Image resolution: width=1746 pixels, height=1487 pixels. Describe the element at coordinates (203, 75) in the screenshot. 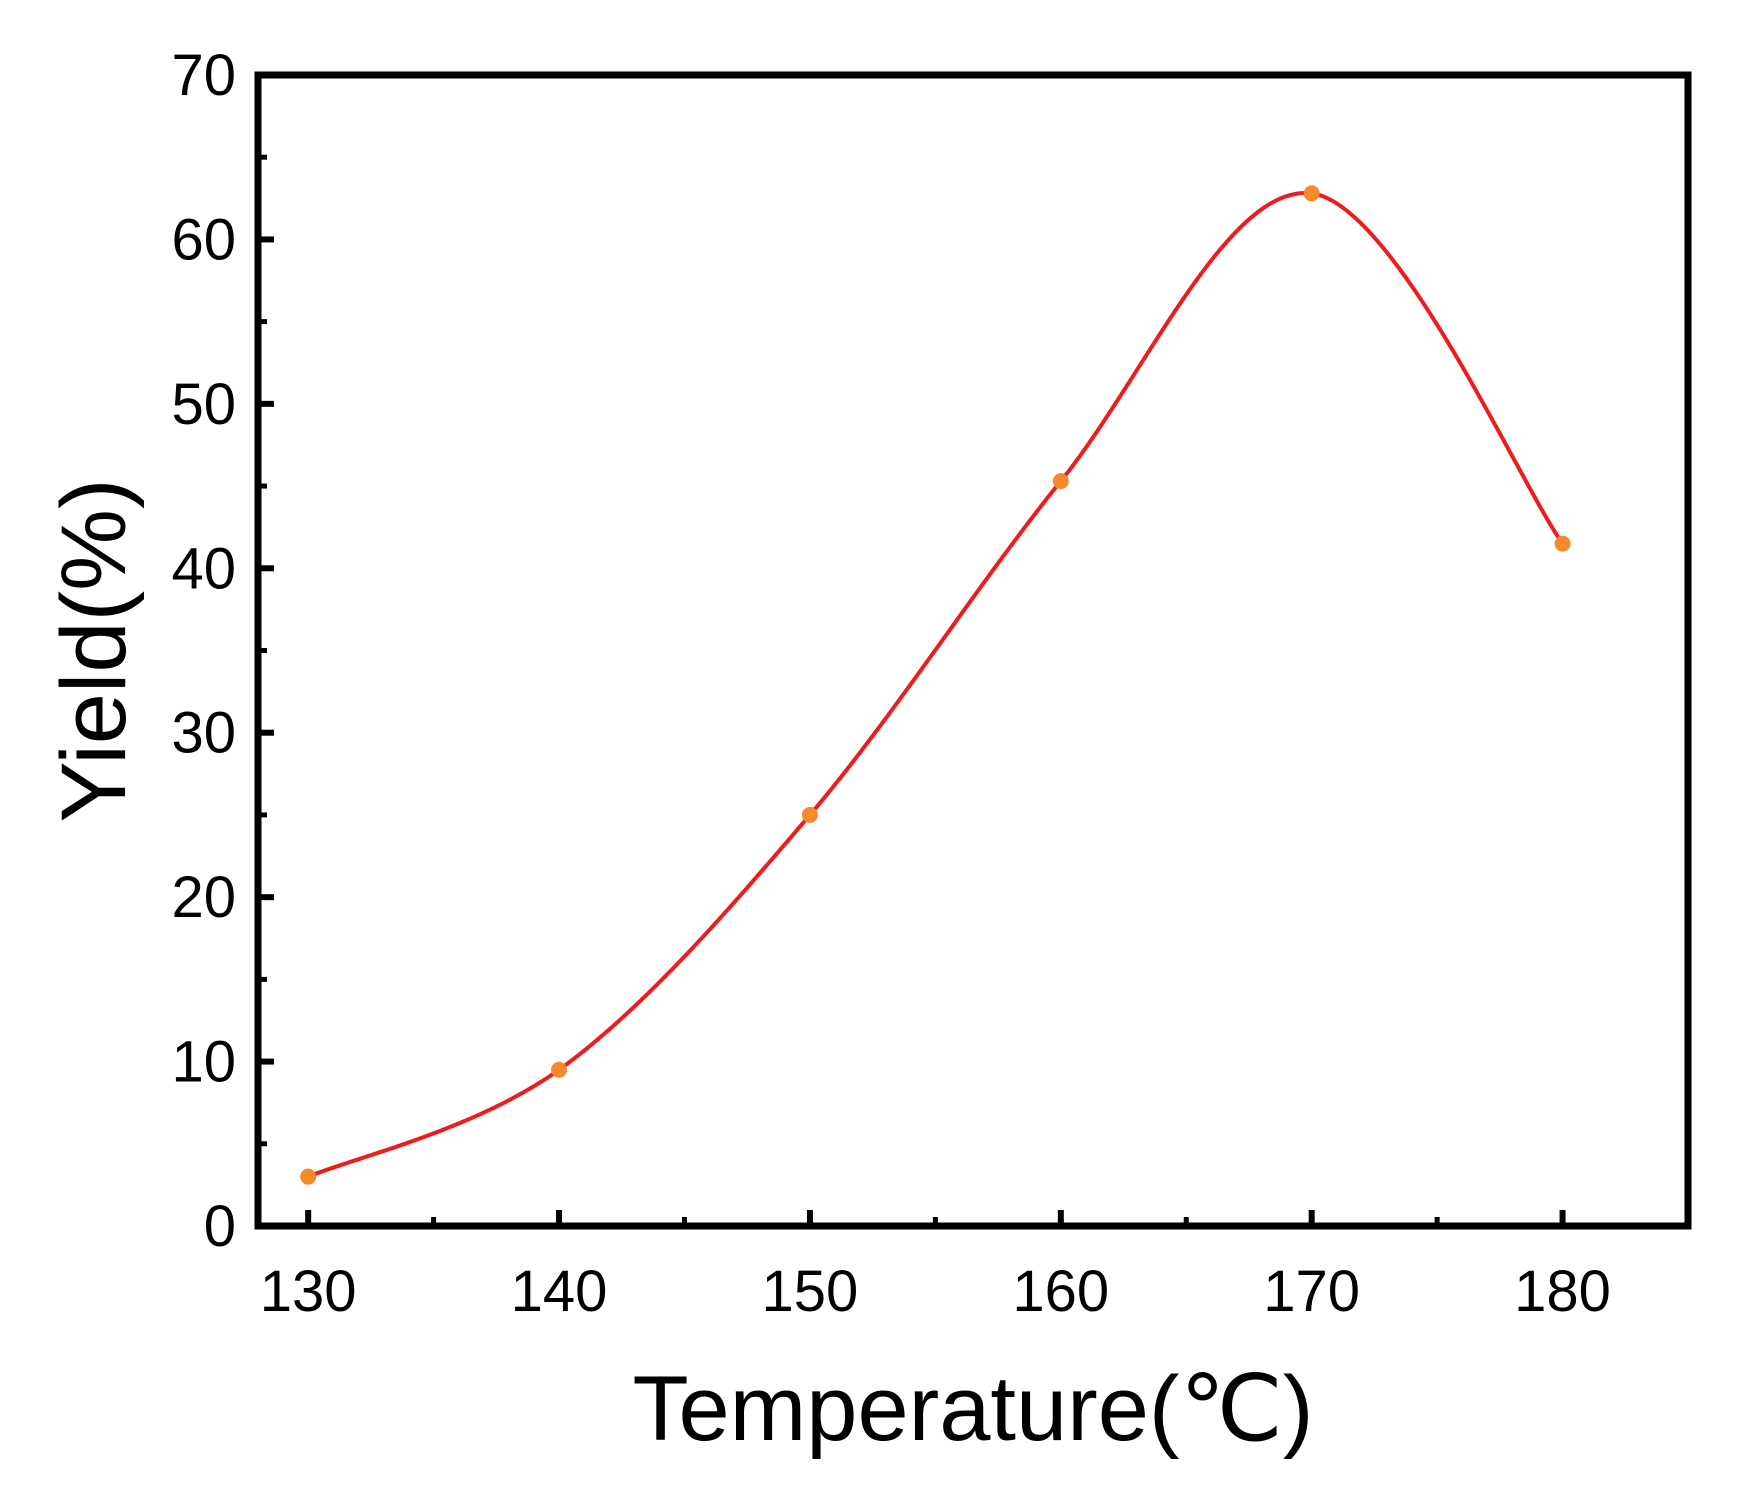

I see `y-tick-label: 70` at that location.